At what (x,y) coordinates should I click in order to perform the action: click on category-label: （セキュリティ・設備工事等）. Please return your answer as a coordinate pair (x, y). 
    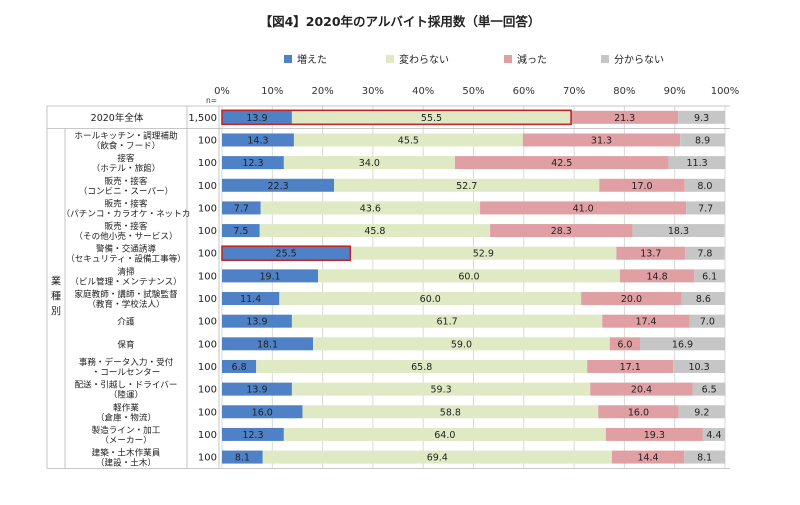
    Looking at the image, I should click on (126, 259).